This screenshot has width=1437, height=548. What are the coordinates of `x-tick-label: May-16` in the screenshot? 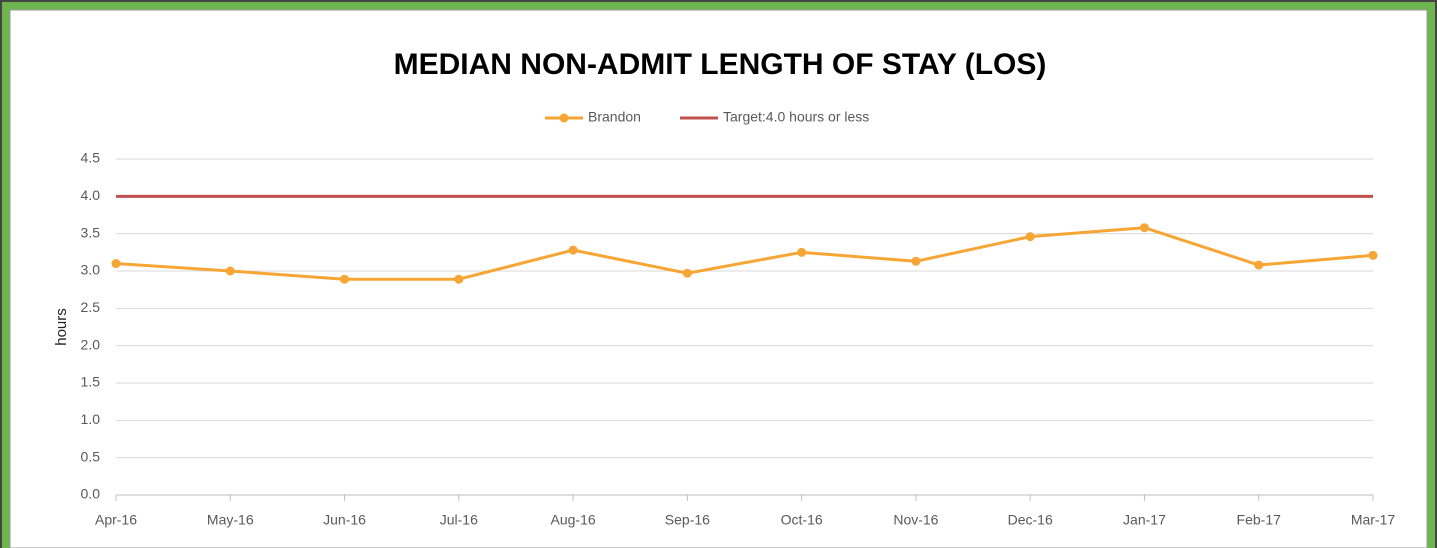 It's located at (230, 520).